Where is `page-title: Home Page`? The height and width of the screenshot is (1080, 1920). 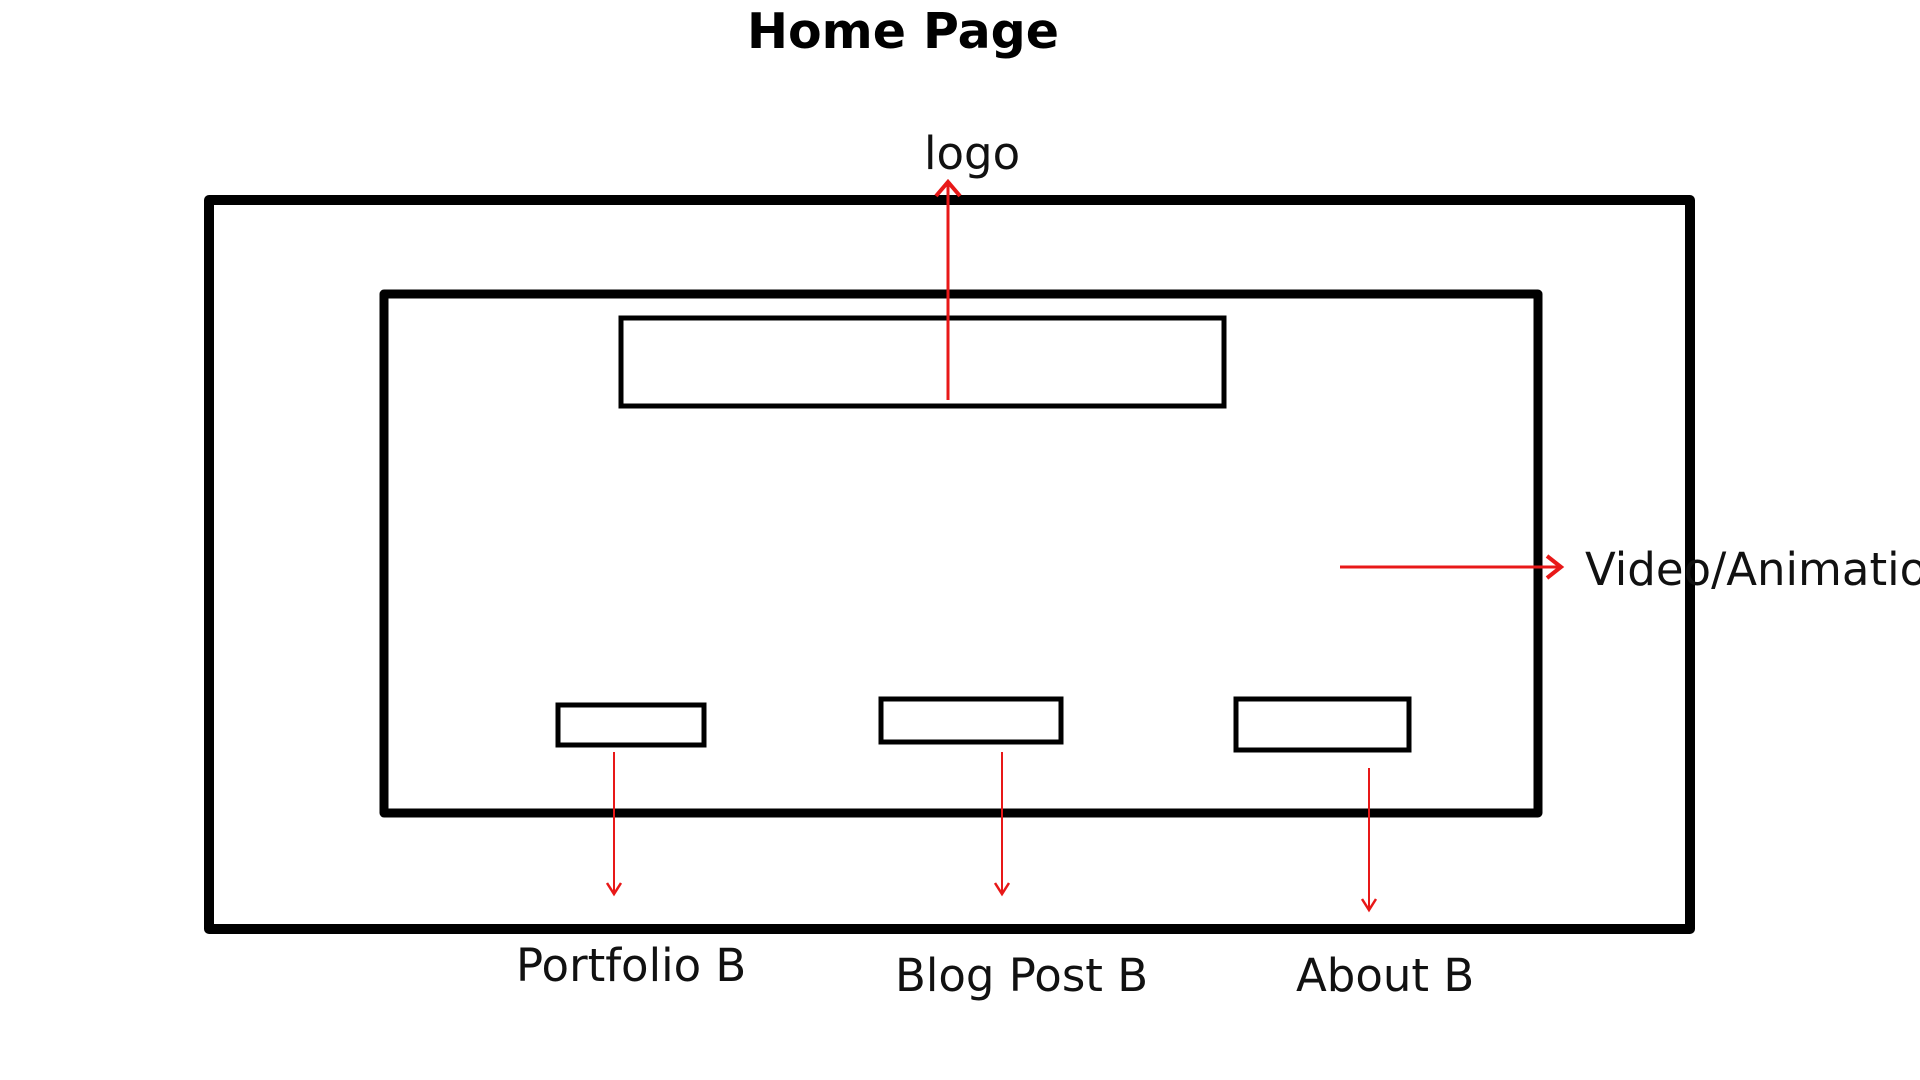 page-title: Home Page is located at coordinates (903, 31).